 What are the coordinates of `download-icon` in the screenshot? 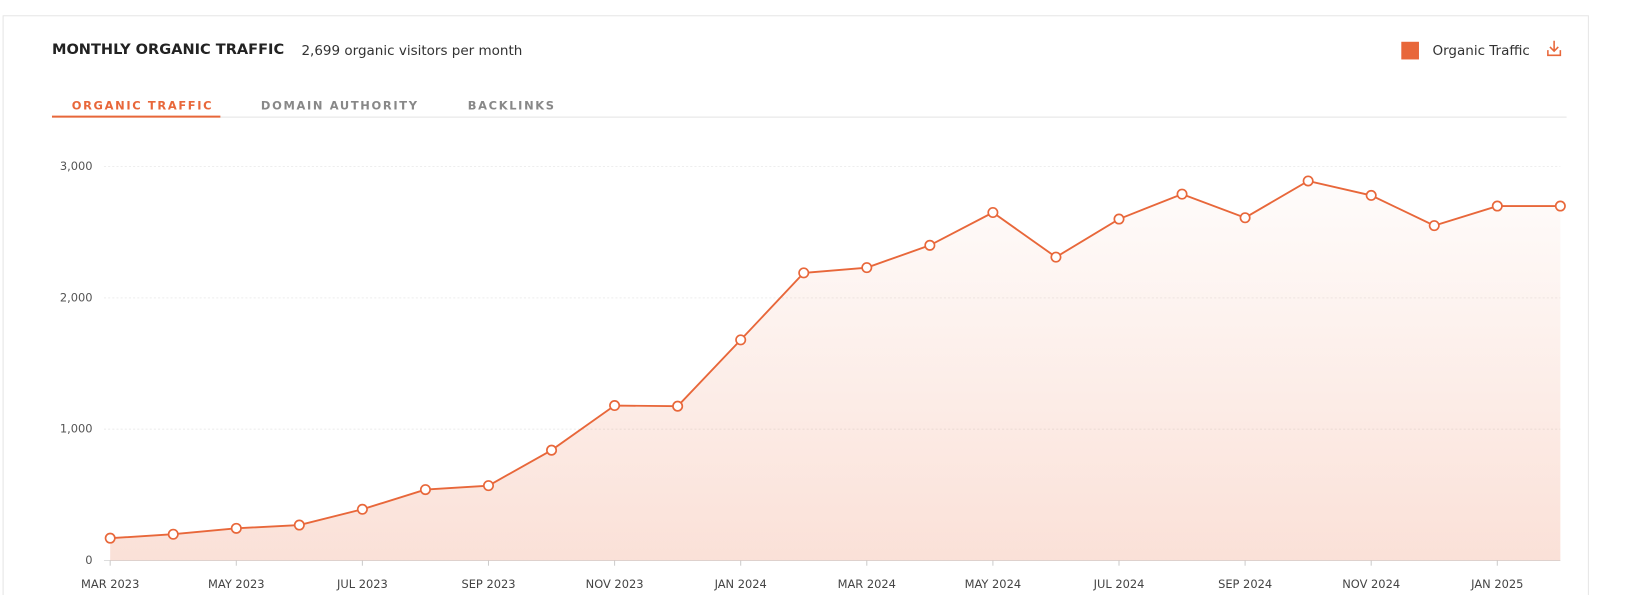 It's located at (1554, 48).